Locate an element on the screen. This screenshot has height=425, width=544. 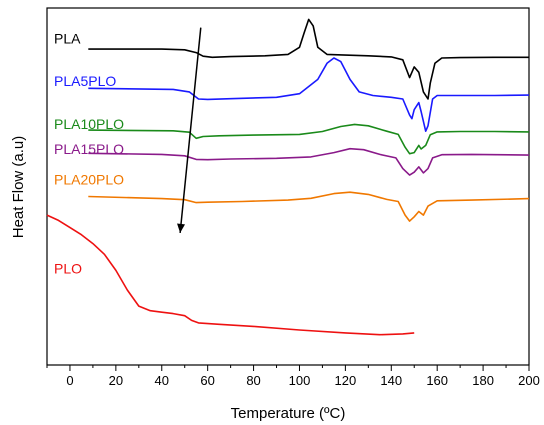
x-axis-title: Temperature (ºC) is located at coordinates (288, 413).